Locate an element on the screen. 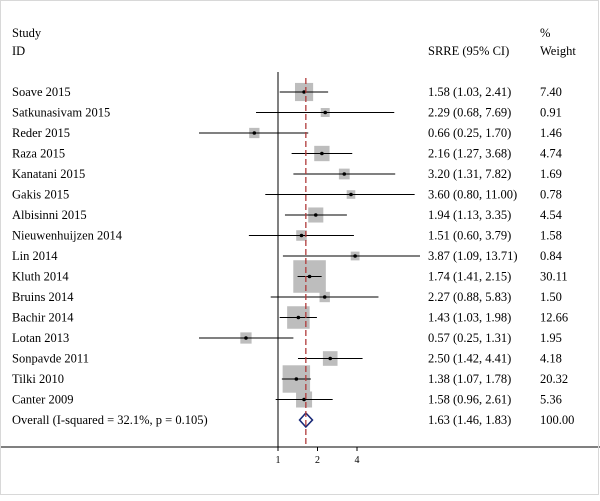 The image size is (600, 501). study-weight-text: 20.32 is located at coordinates (554, 379).